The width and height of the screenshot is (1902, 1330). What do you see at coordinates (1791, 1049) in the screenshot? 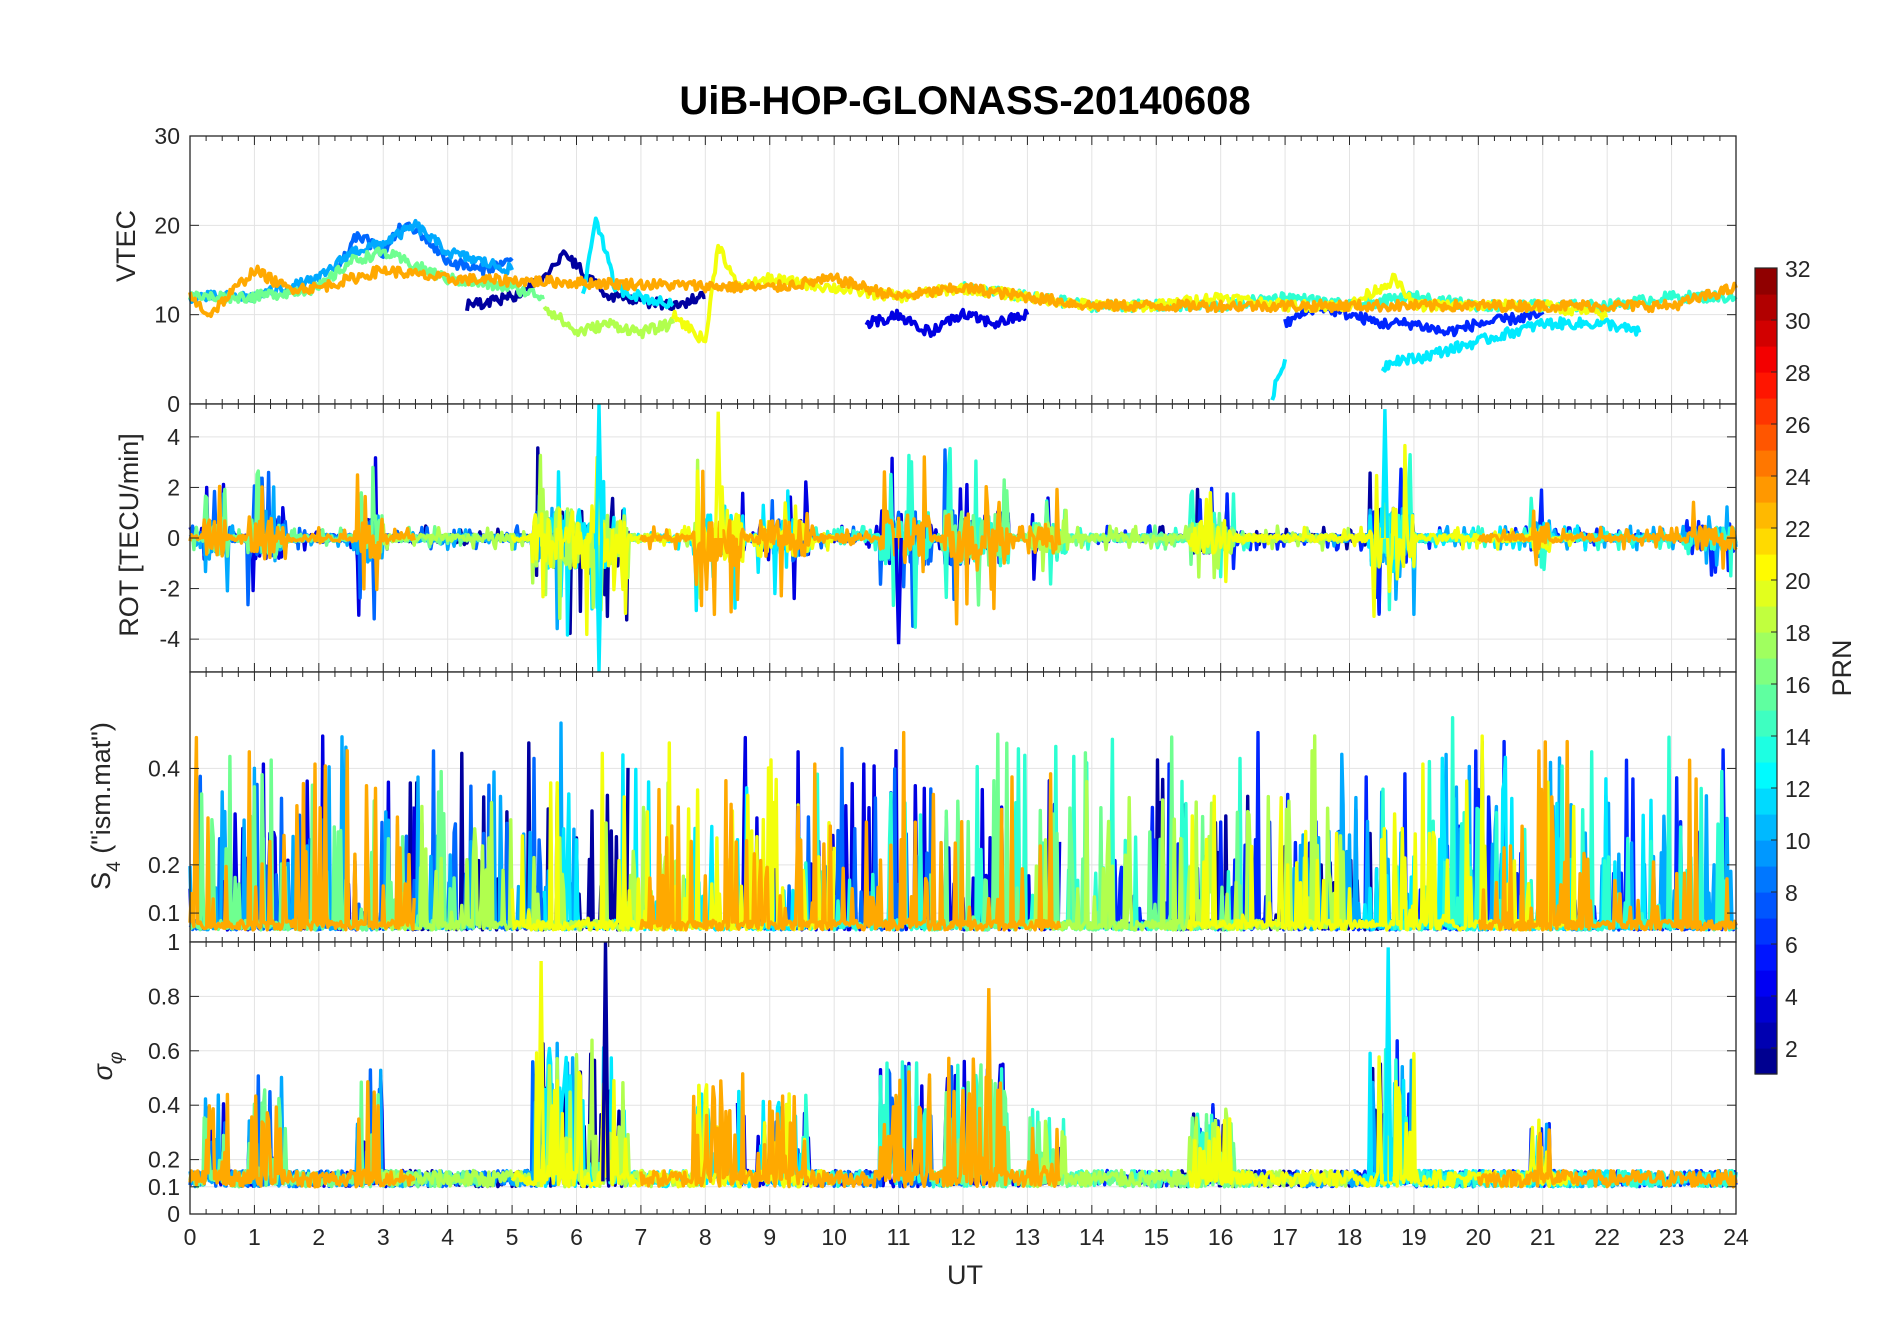
I see `colorbar-tick-label: 2` at bounding box center [1791, 1049].